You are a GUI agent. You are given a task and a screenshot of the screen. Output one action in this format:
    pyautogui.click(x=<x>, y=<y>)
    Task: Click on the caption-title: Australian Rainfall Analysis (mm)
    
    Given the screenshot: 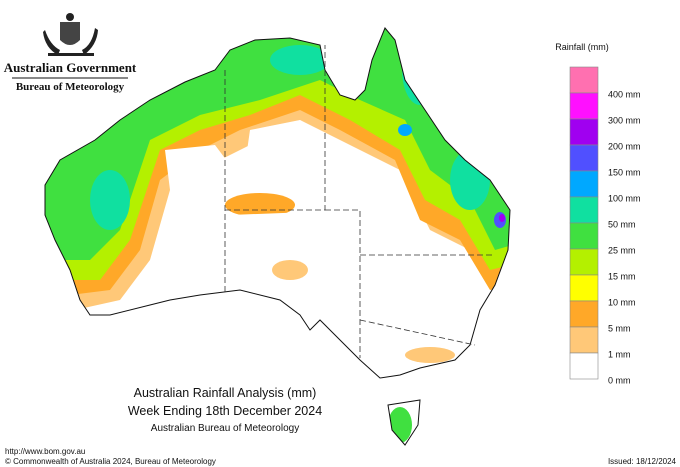 What is the action you would take?
    pyautogui.click(x=225, y=393)
    